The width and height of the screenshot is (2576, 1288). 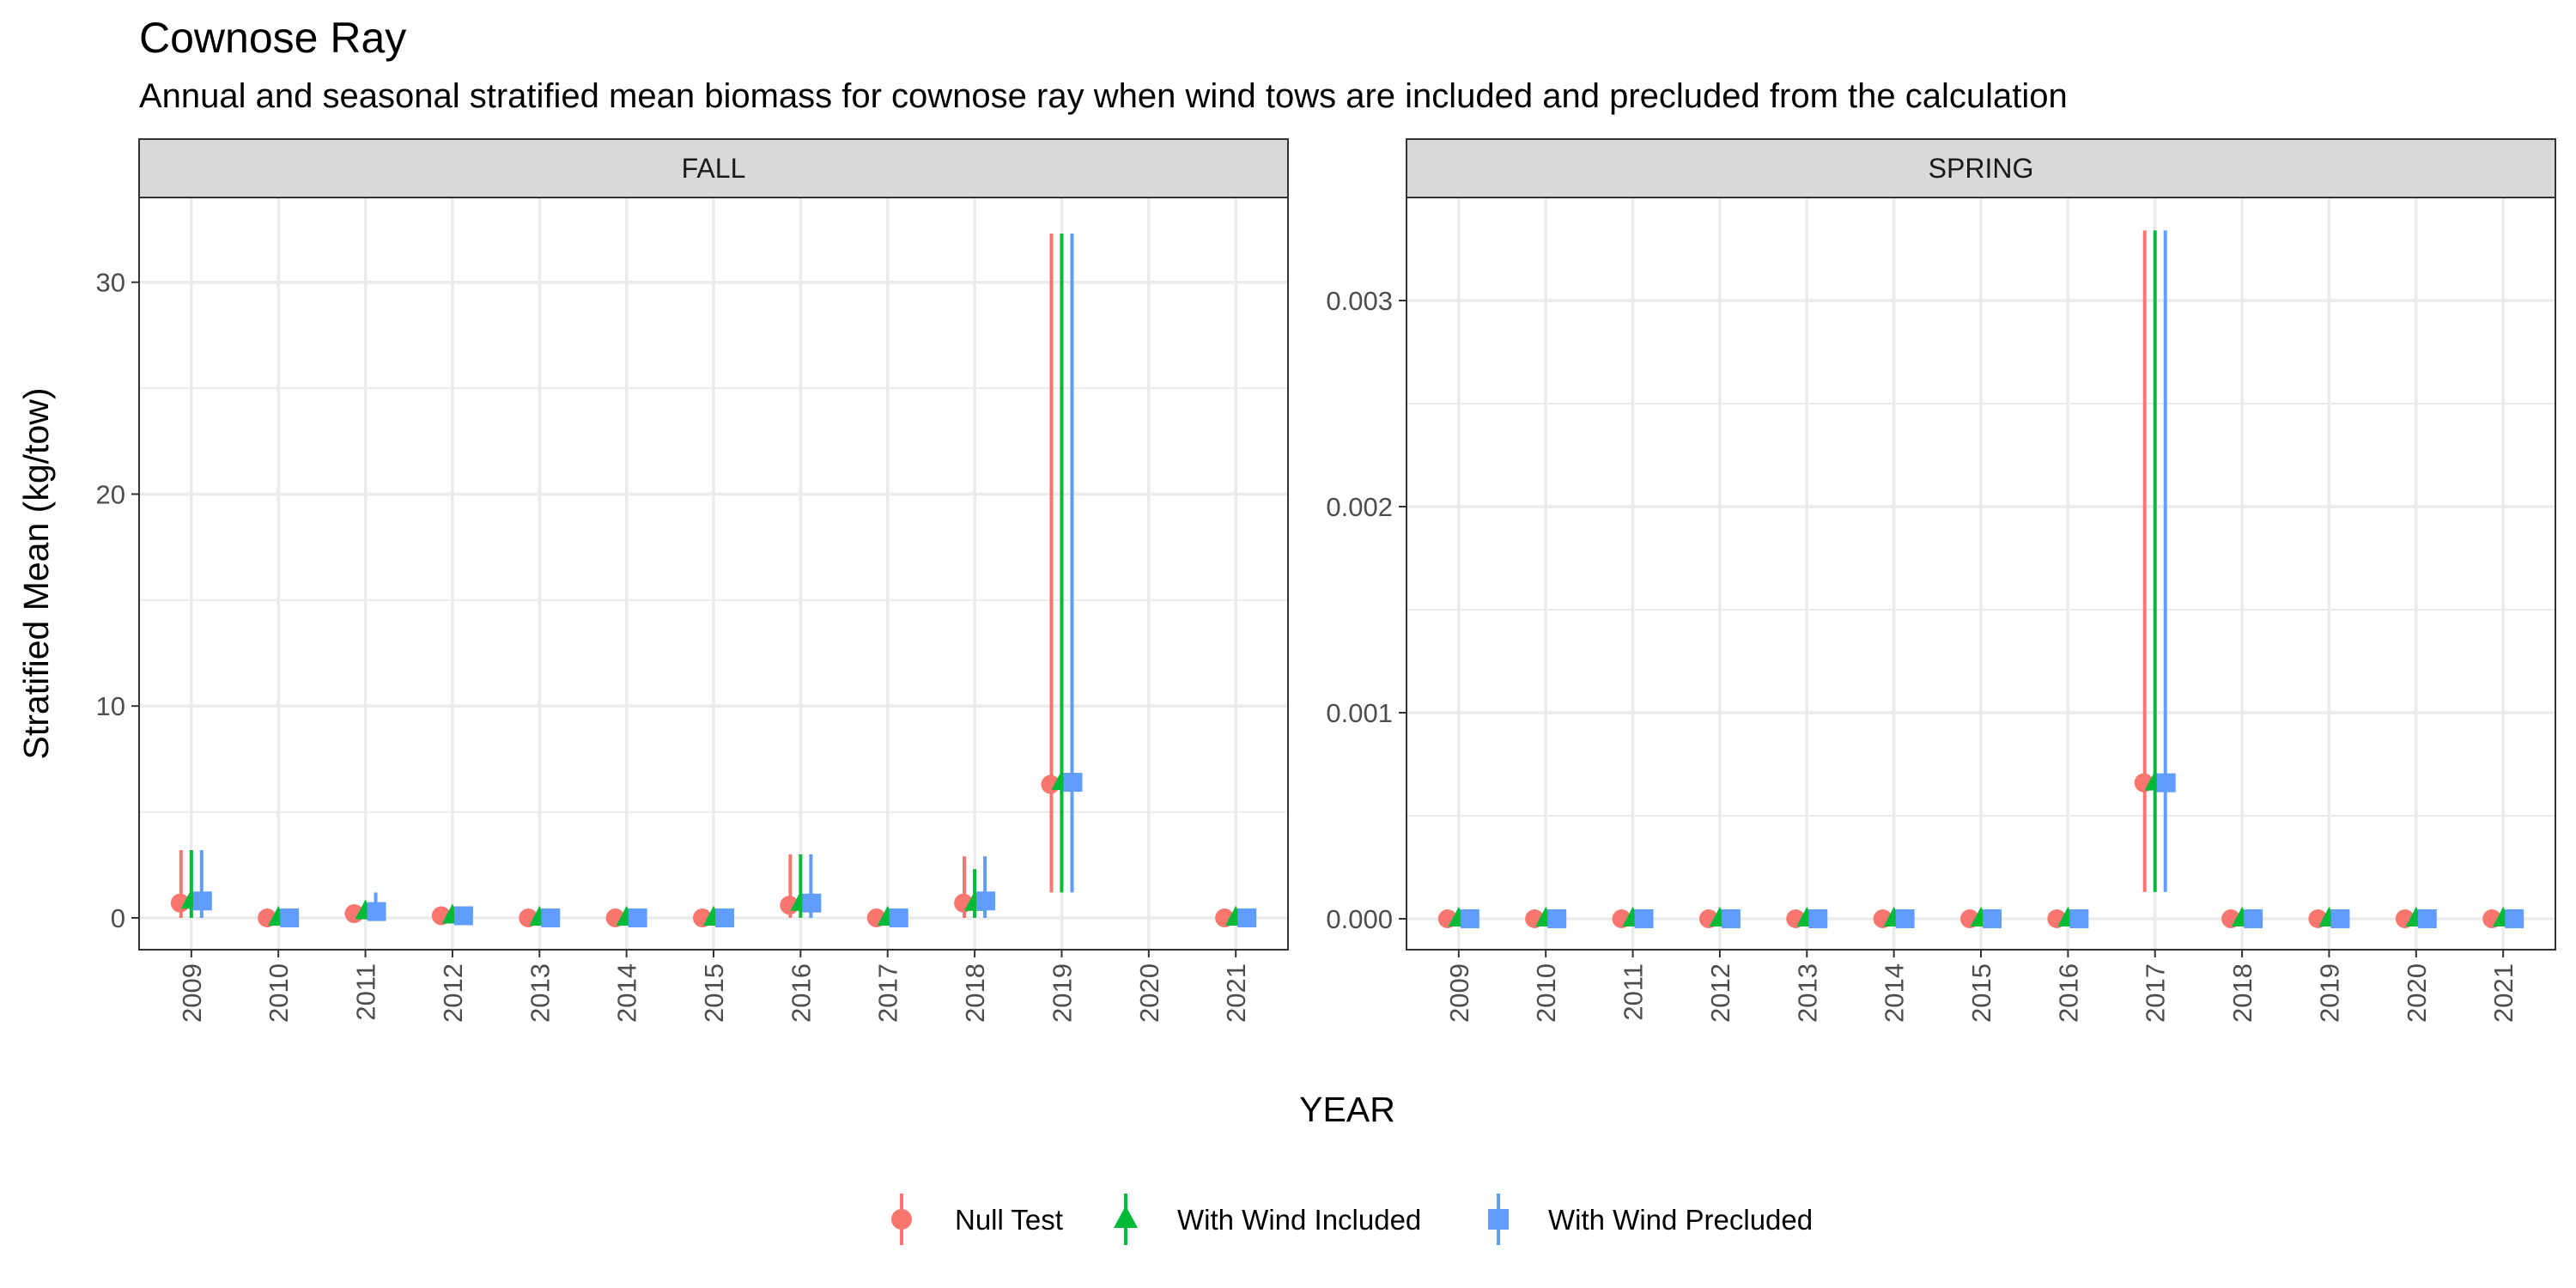 I want to click on legend-item: With Wind Included, so click(x=1268, y=1219).